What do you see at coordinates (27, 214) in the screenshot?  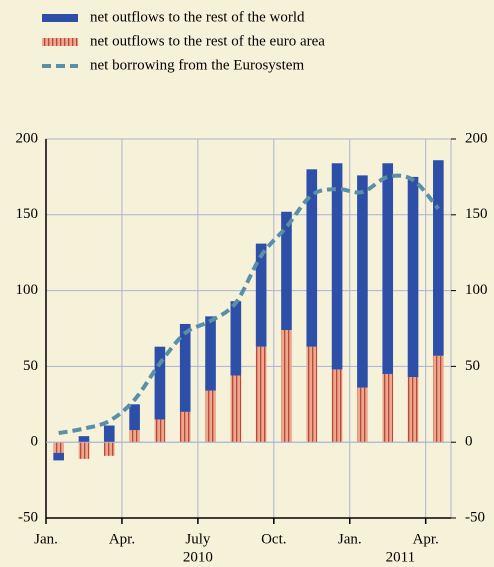 I see `y-tick-label: 150` at bounding box center [27, 214].